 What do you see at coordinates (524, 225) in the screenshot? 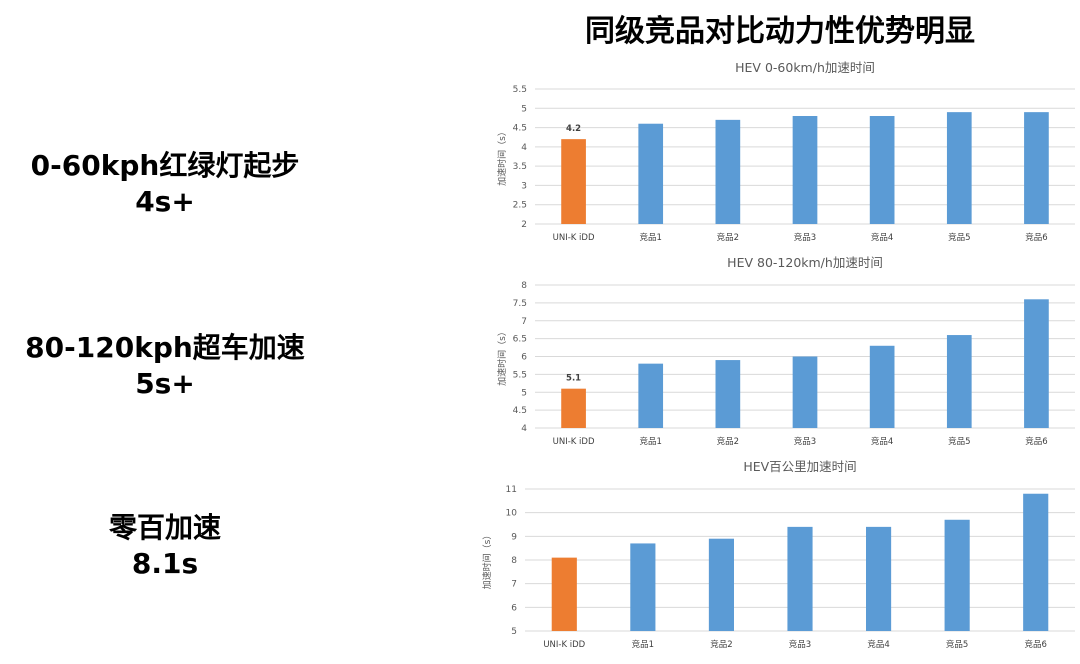
I see `chart-0-60-tick-label: 2` at bounding box center [524, 225].